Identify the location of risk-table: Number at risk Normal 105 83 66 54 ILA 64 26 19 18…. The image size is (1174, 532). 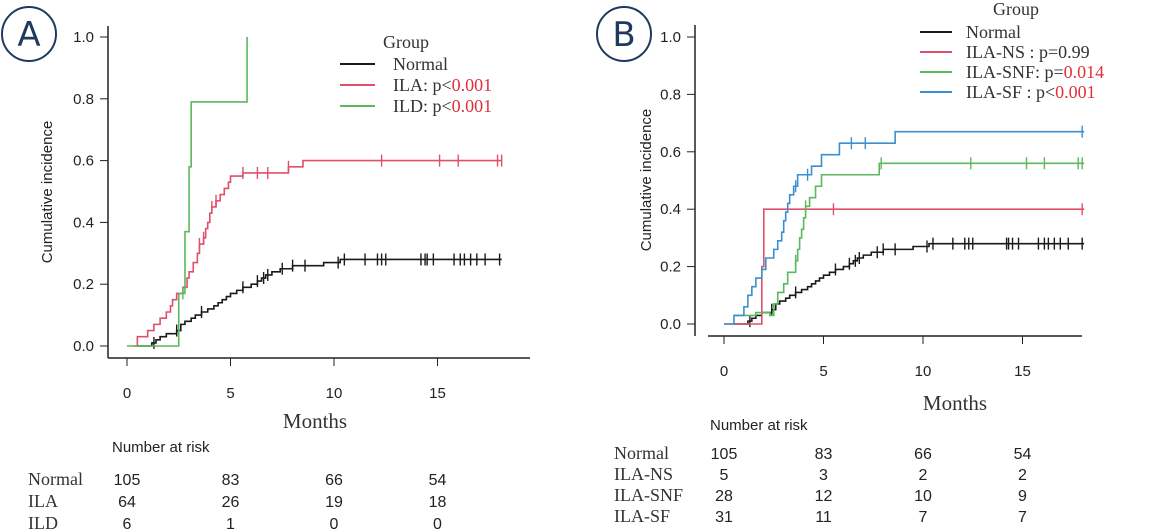
(237, 485).